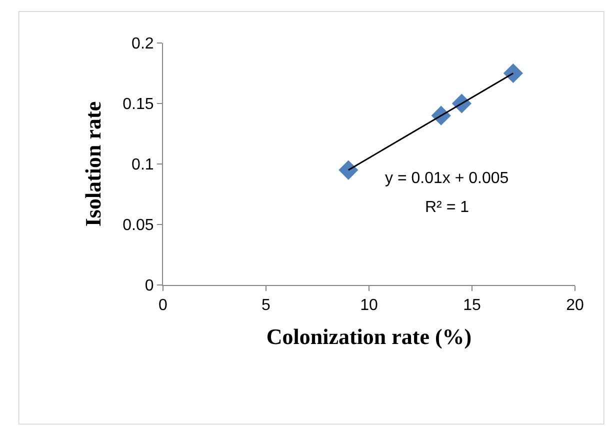 Image resolution: width=606 pixels, height=426 pixels. I want to click on x-tick-label: 15, so click(472, 305).